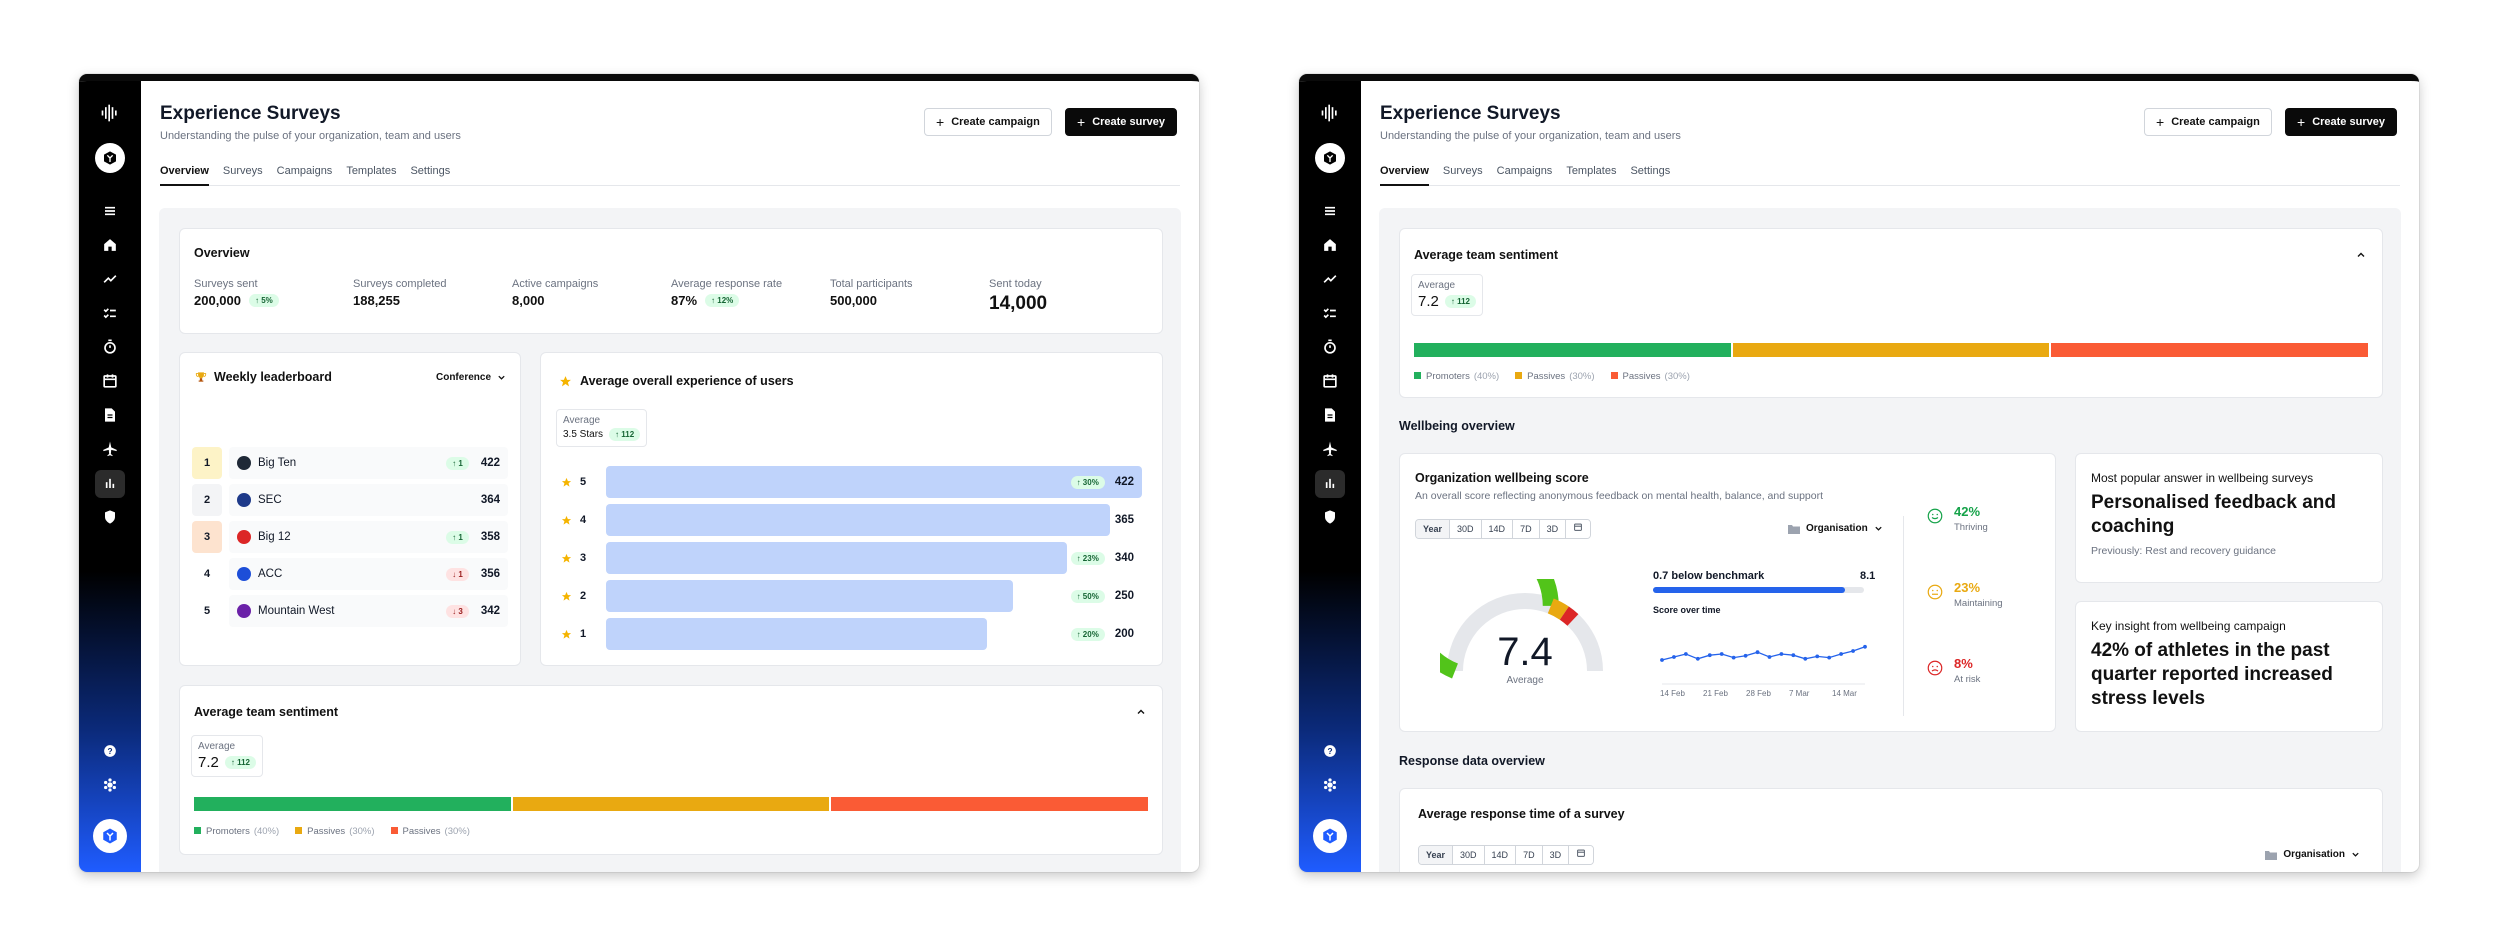 This screenshot has height=945, width=2500. Describe the element at coordinates (350, 574) in the screenshot. I see `leaderboard-row: 4 ACC ↓ 1 356` at that location.